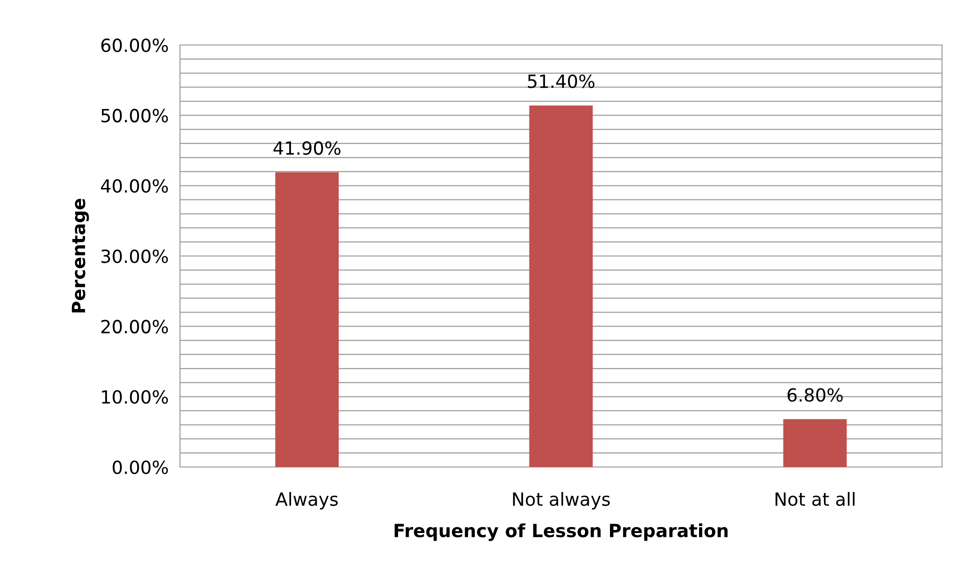 Image resolution: width=959 pixels, height=583 pixels. Describe the element at coordinates (135, 397) in the screenshot. I see `y-tick-label: 10.00%` at that location.